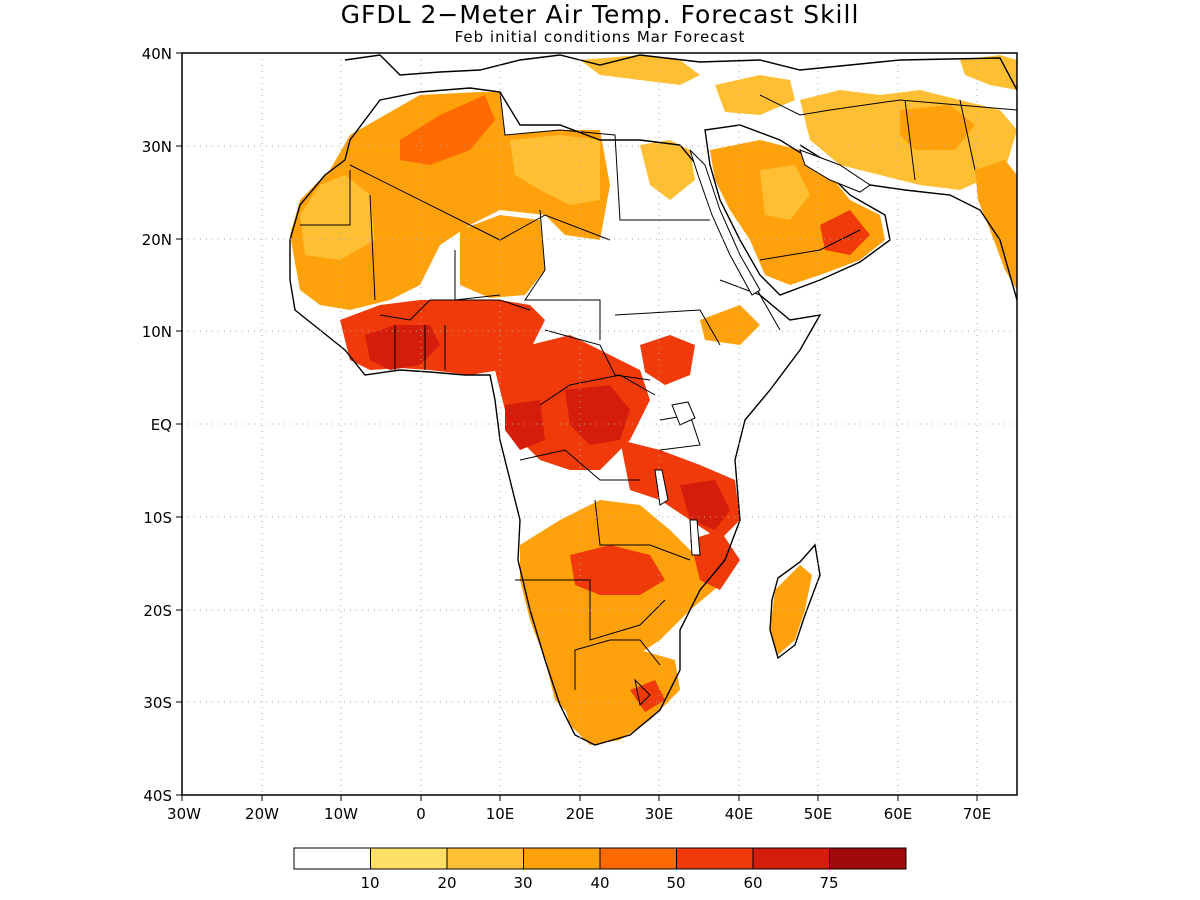 The width and height of the screenshot is (1200, 900). Describe the element at coordinates (157, 703) in the screenshot. I see `lat-tick-label: 30S` at that location.